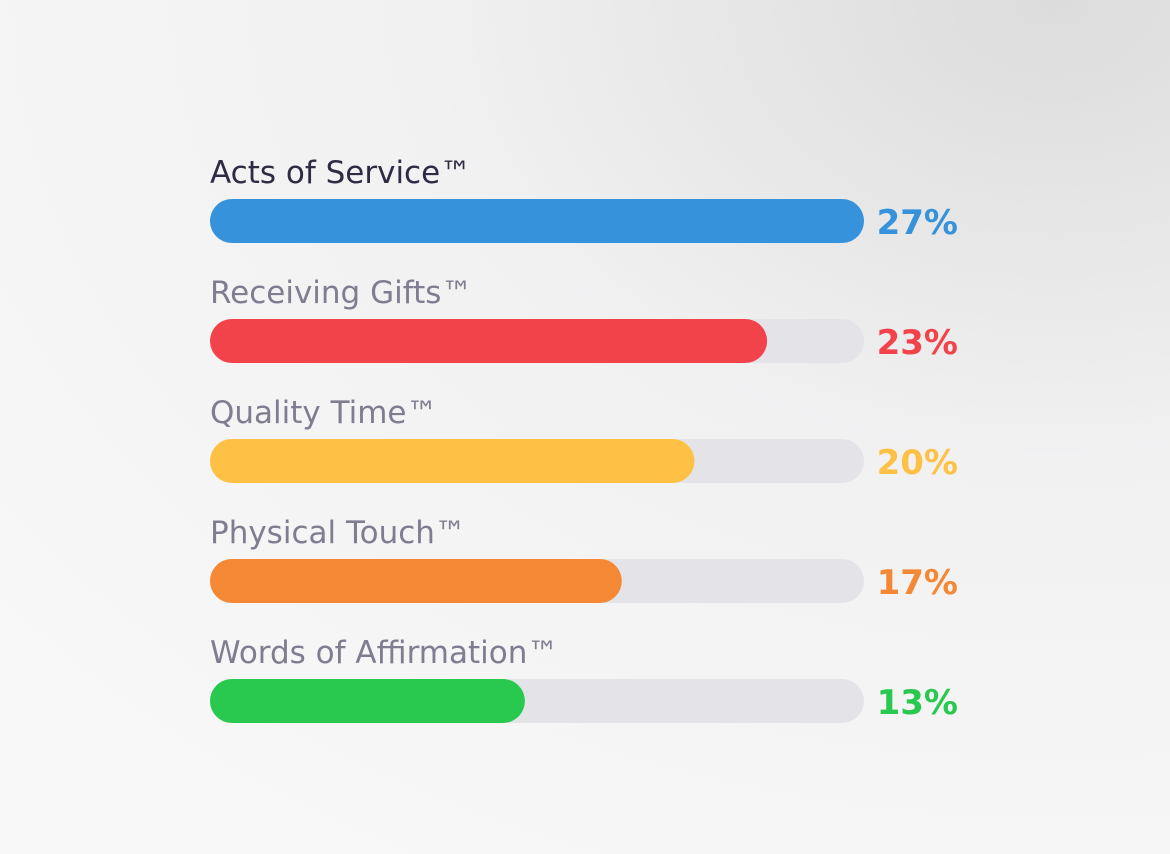 Image resolution: width=1170 pixels, height=854 pixels. What do you see at coordinates (324, 413) in the screenshot?
I see `category-label: Quality Time™` at bounding box center [324, 413].